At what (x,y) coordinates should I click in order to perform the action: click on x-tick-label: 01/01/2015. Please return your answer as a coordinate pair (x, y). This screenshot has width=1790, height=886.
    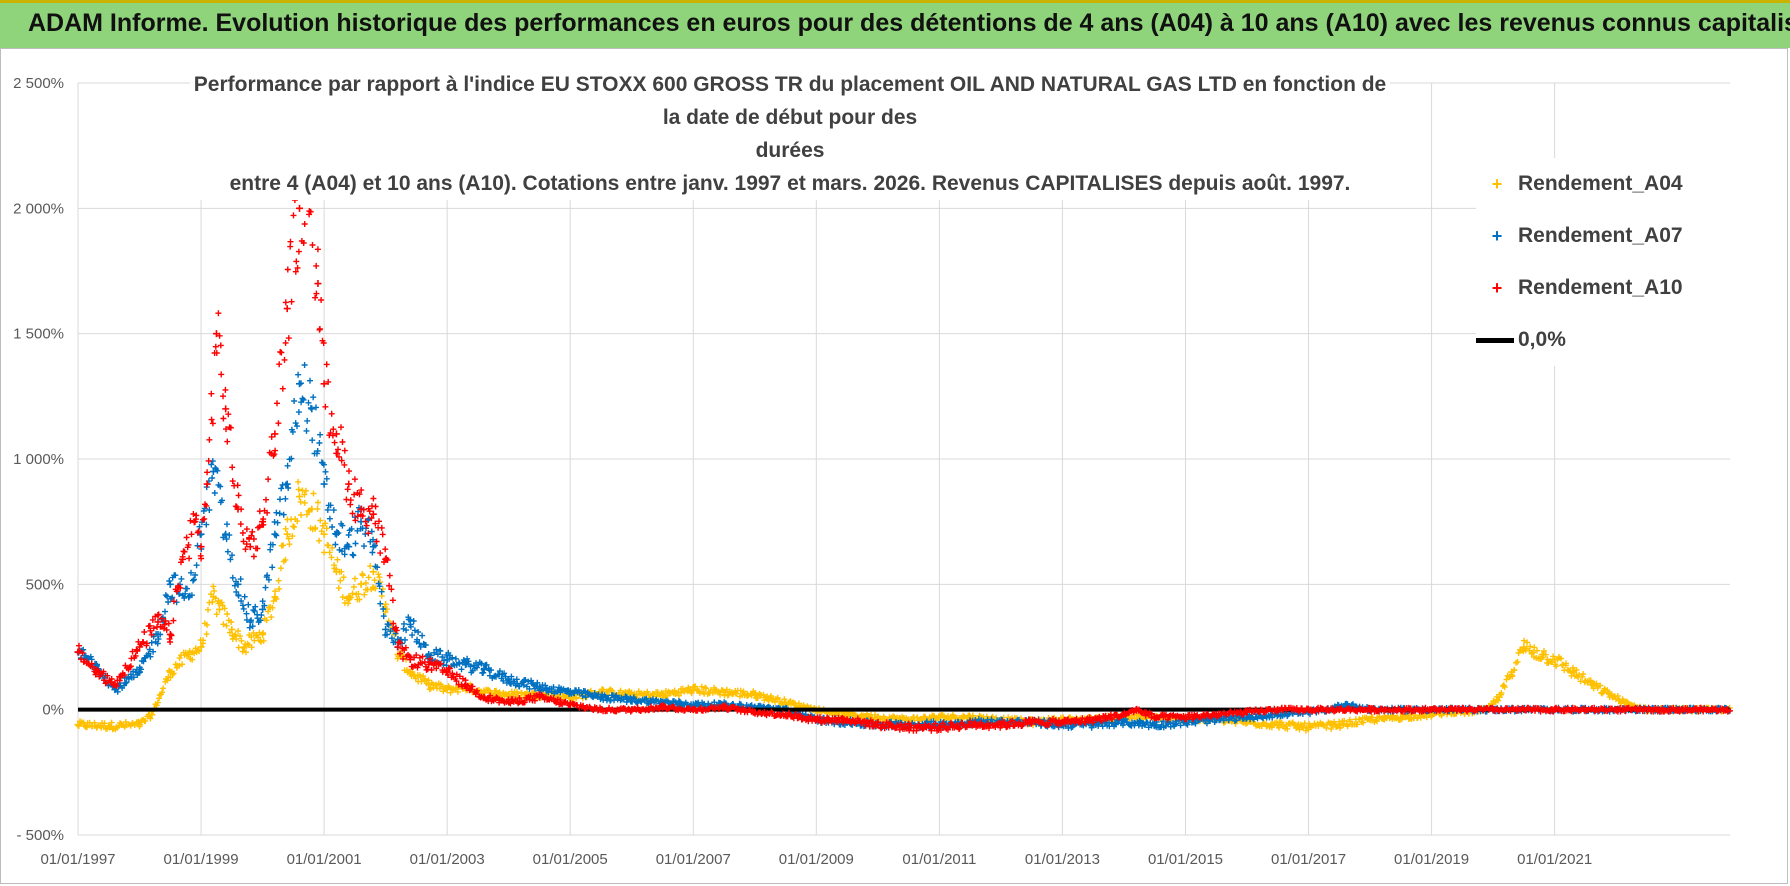
    Looking at the image, I should click on (1185, 859).